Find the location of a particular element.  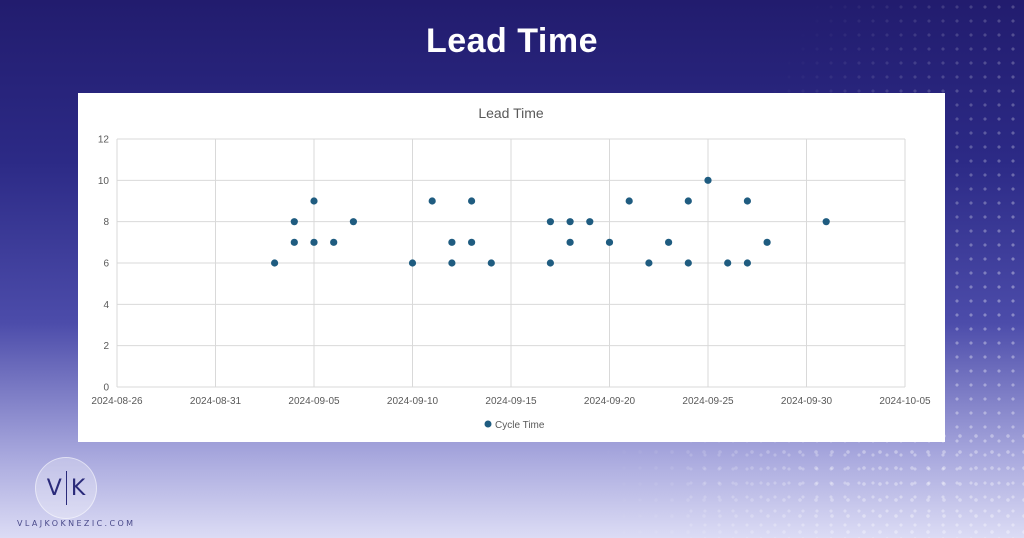

site-url: VLAJKOKNEZIC.COM is located at coordinates (76, 523).